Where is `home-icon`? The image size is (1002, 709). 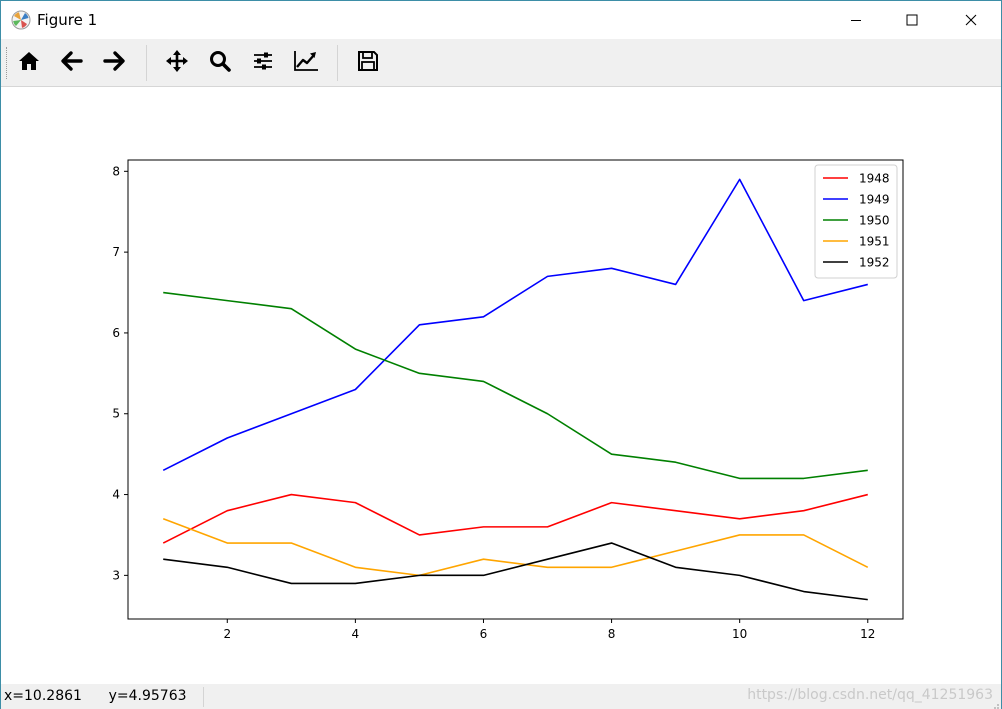 home-icon is located at coordinates (29, 63).